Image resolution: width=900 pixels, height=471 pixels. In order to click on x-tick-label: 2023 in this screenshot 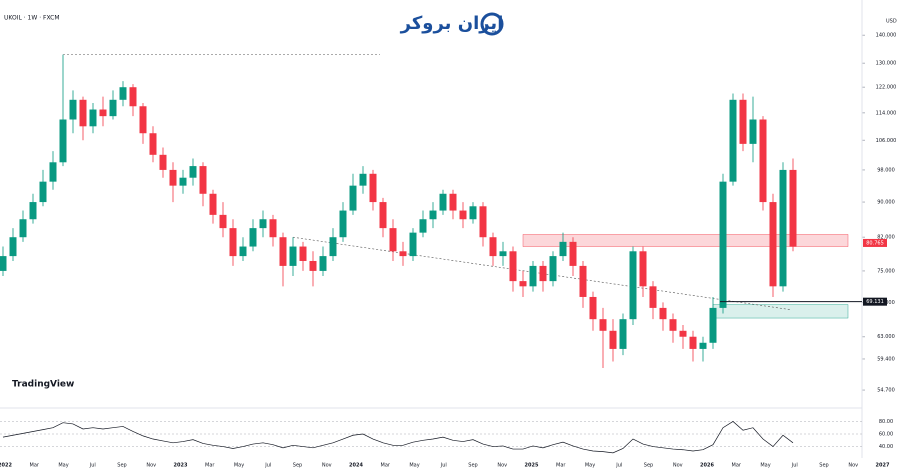, I will do `click(181, 466)`.